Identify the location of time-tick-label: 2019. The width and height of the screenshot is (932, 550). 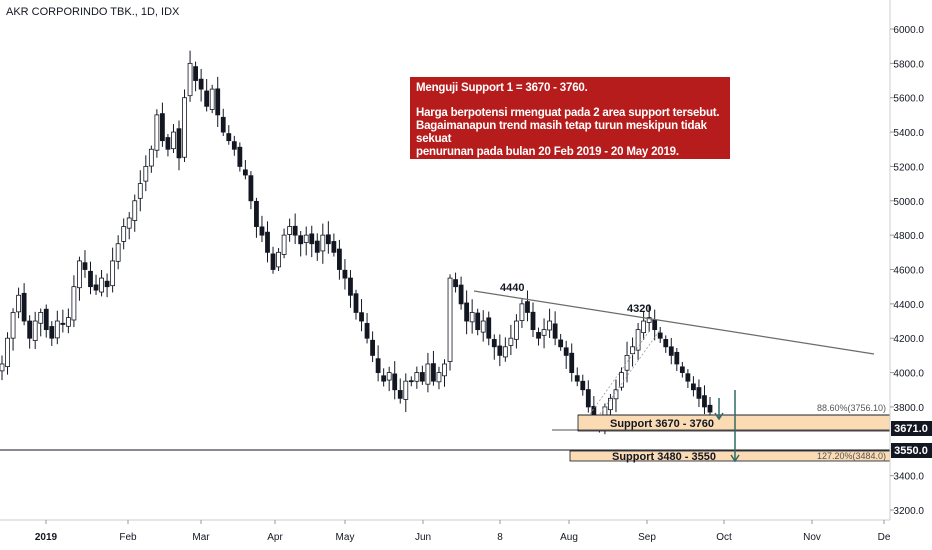
(46, 537).